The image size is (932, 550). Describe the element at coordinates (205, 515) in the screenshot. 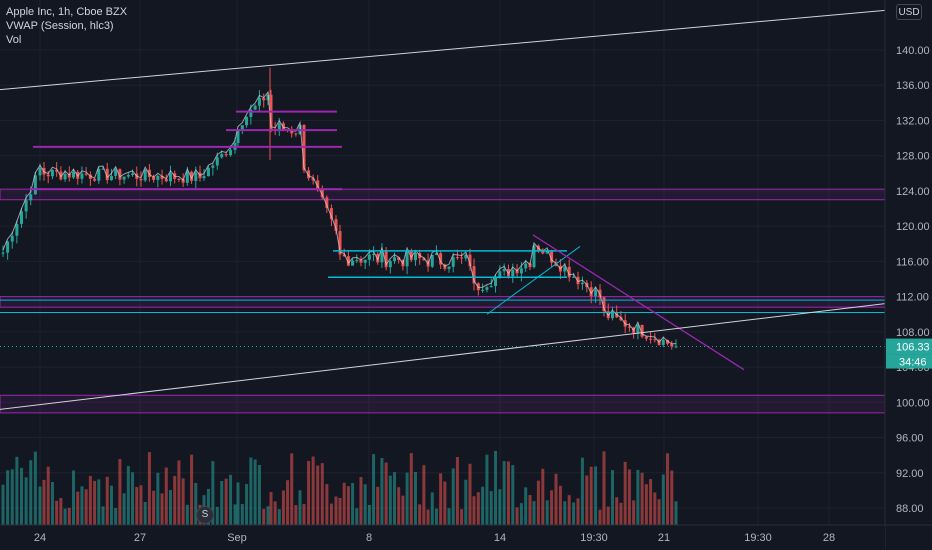

I see `session-breaks-icon: S` at that location.